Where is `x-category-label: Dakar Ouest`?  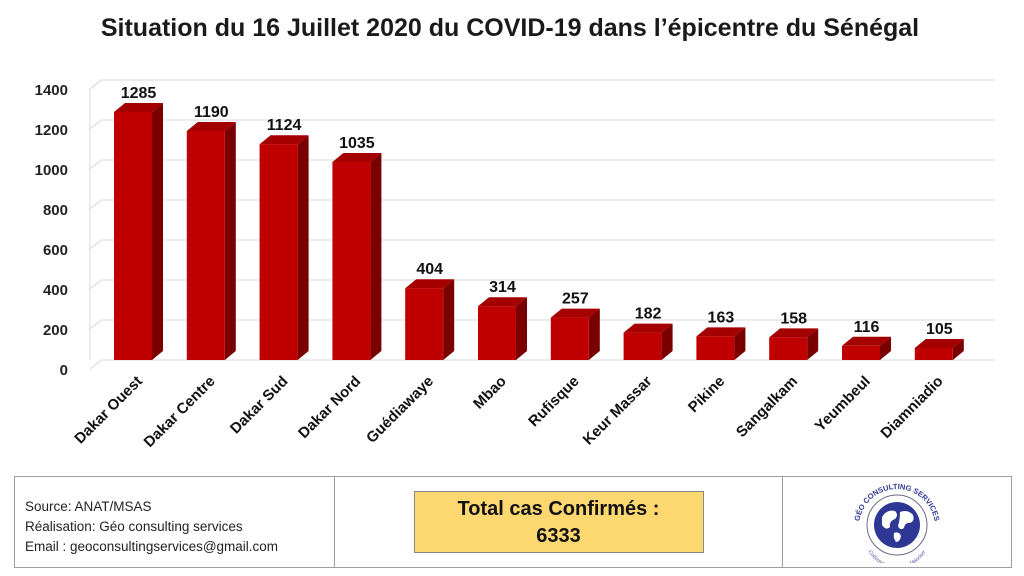
x-category-label: Dakar Ouest is located at coordinates (108, 410).